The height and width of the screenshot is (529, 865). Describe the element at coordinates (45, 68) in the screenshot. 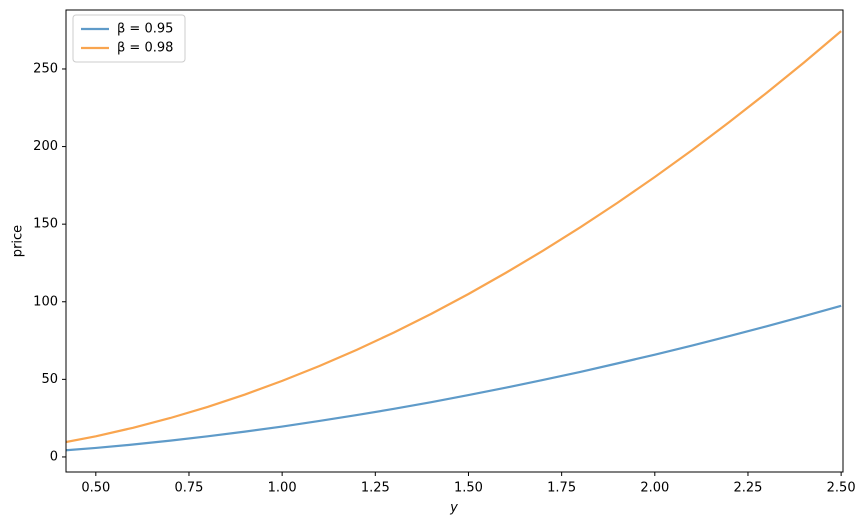

I see `y-tick-label: 250` at that location.